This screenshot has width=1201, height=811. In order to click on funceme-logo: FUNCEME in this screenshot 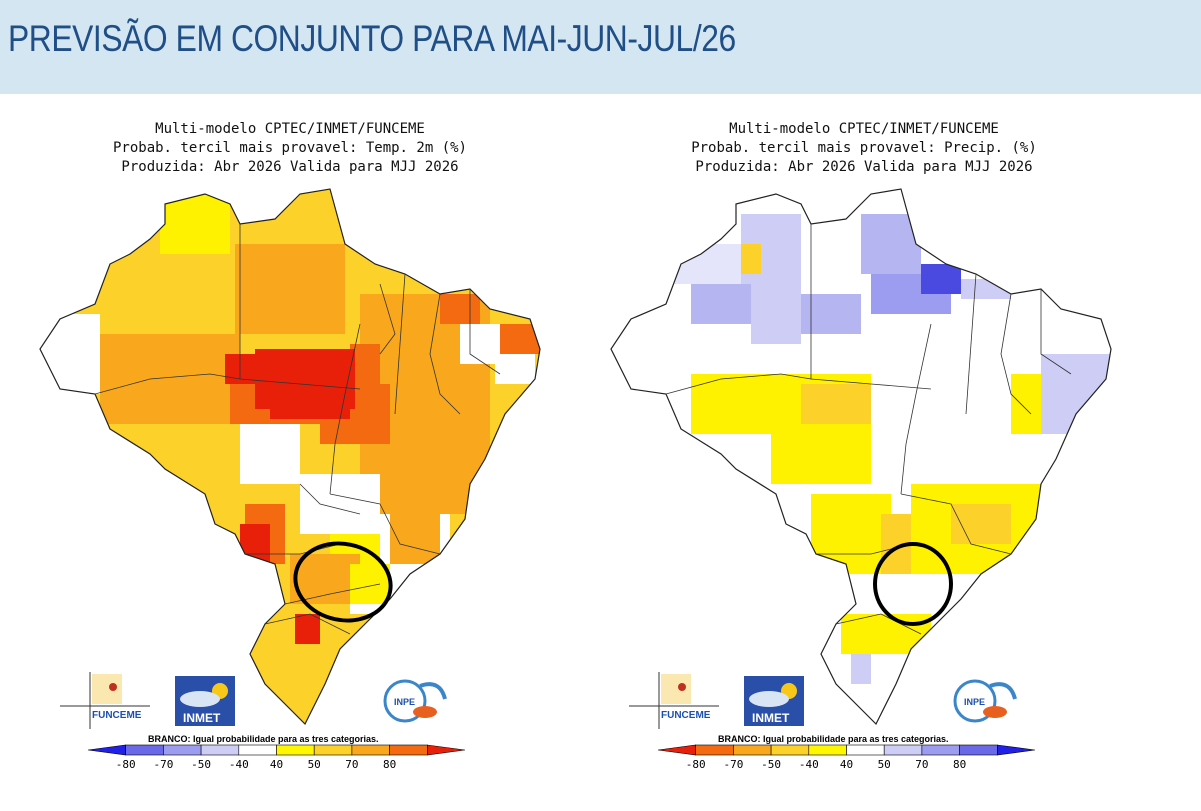, I will do `click(105, 700)`.